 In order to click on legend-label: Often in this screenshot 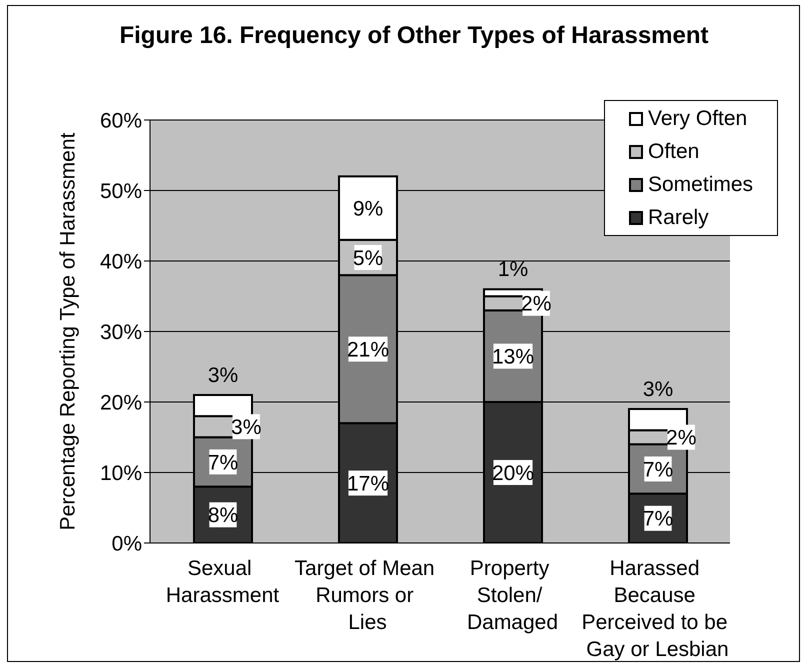, I will do `click(674, 152)`.